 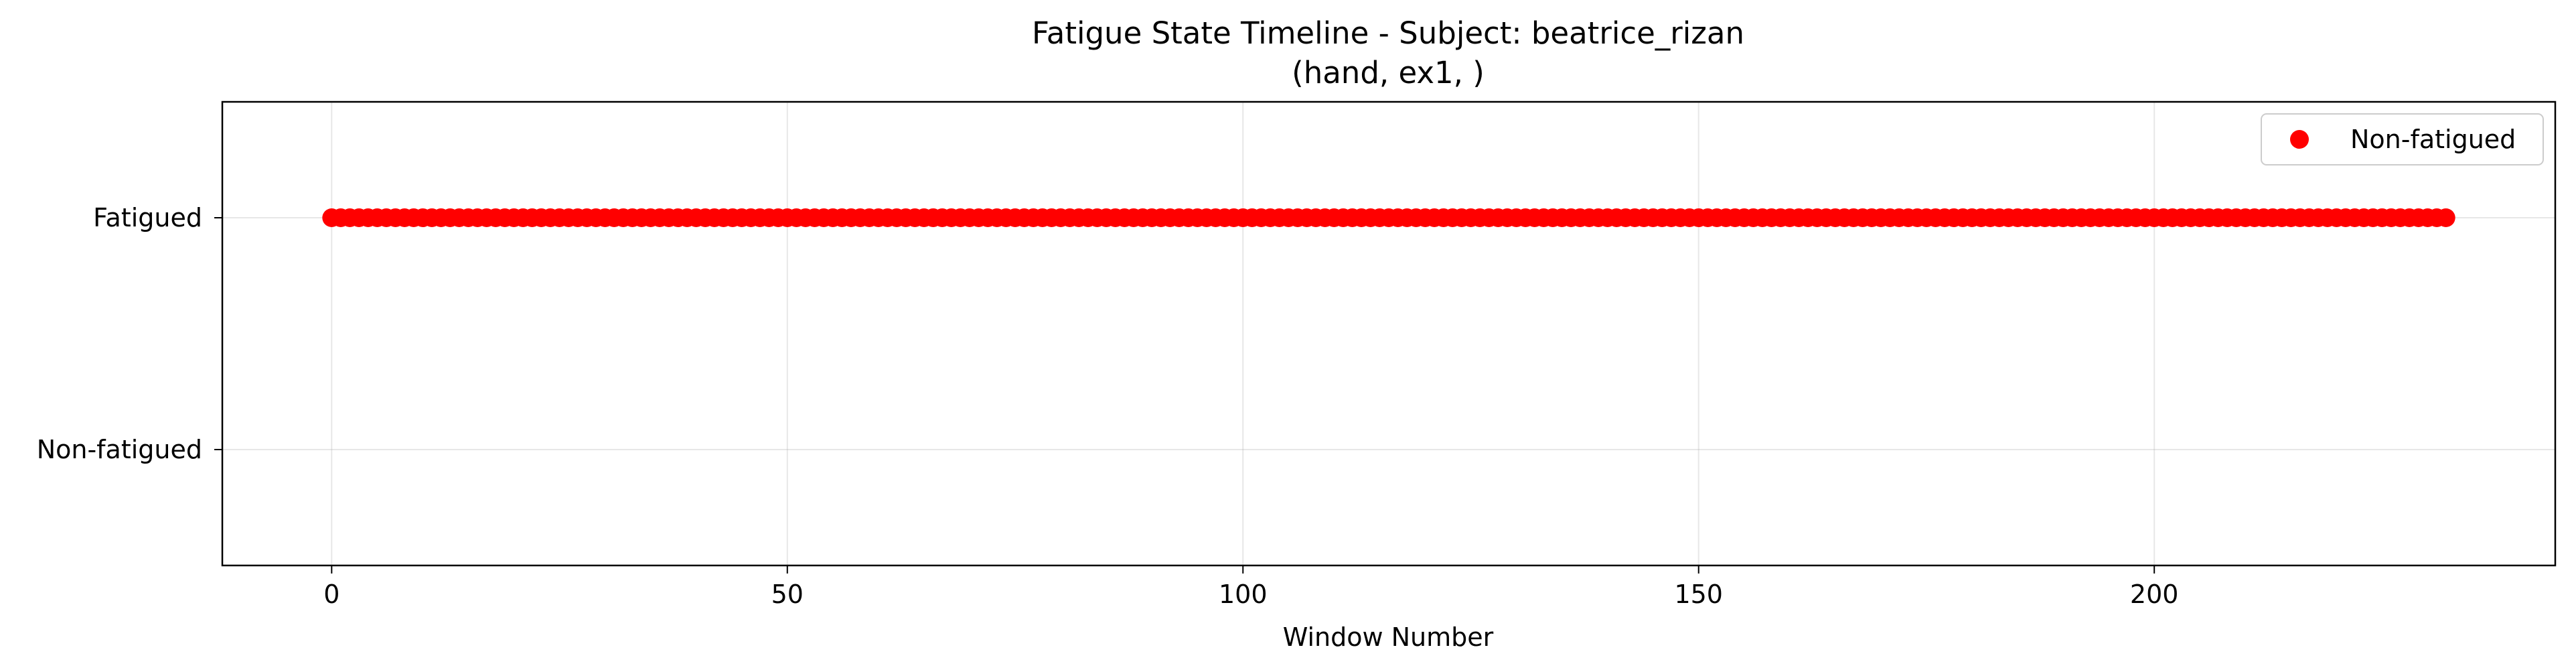 What do you see at coordinates (1243, 594) in the screenshot?
I see `x-tick-label: 100` at bounding box center [1243, 594].